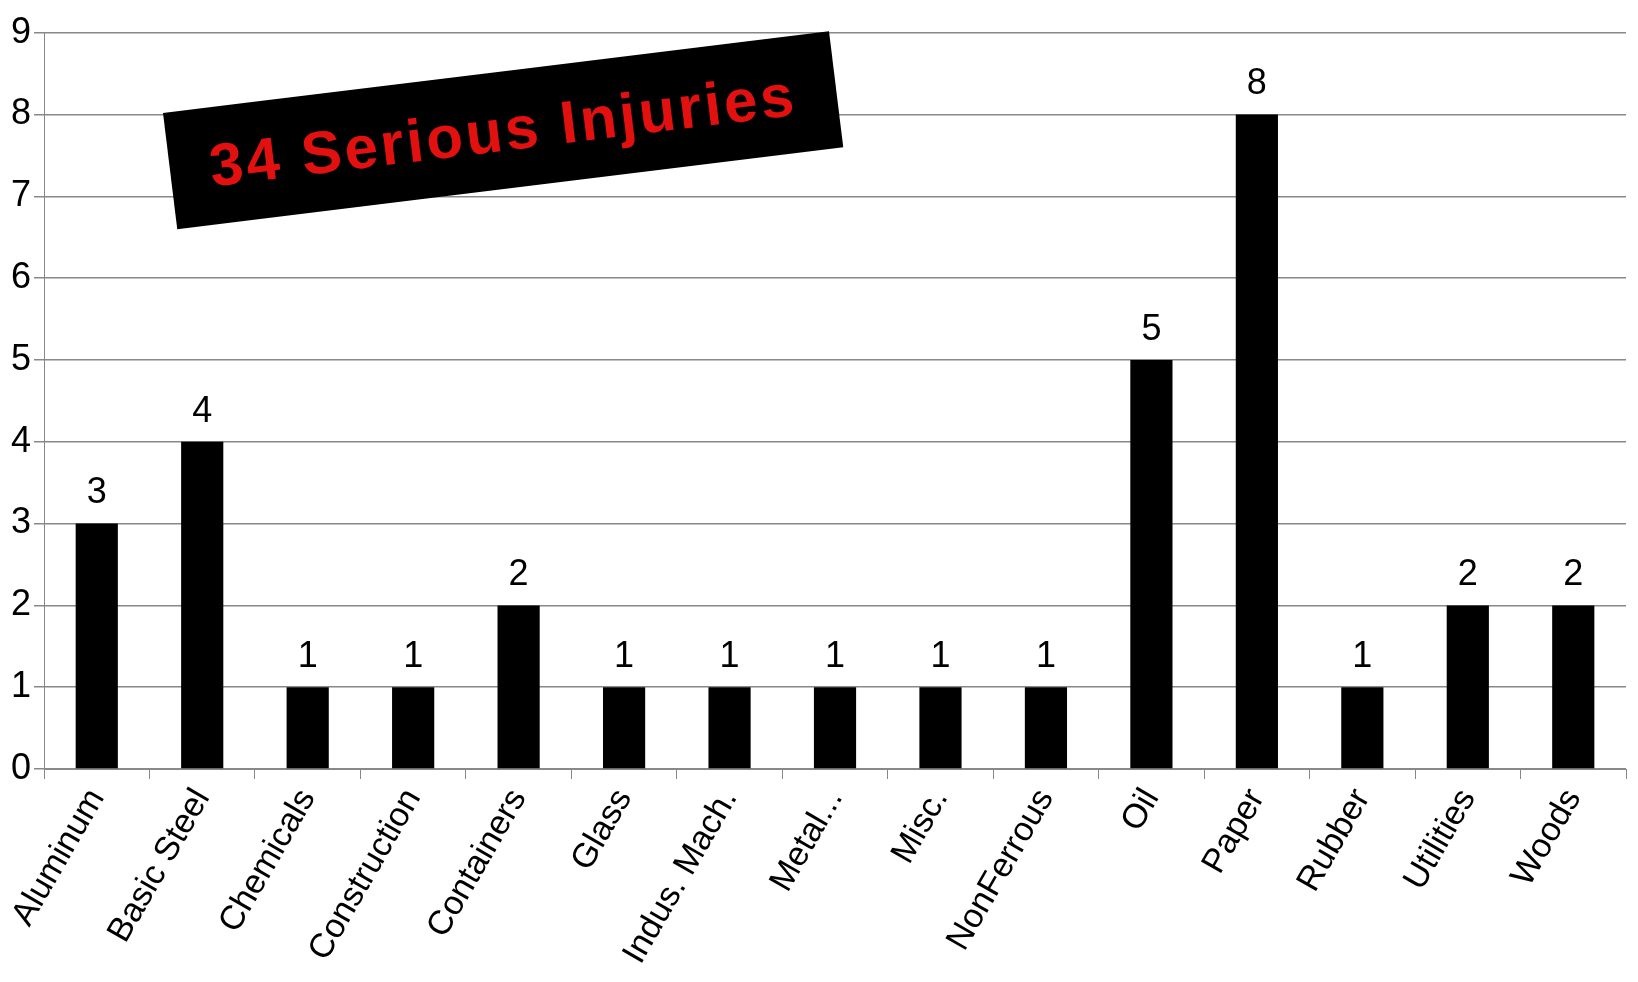 This screenshot has width=1638, height=982. What do you see at coordinates (21, 275) in the screenshot?
I see `y-tick-label: 6` at bounding box center [21, 275].